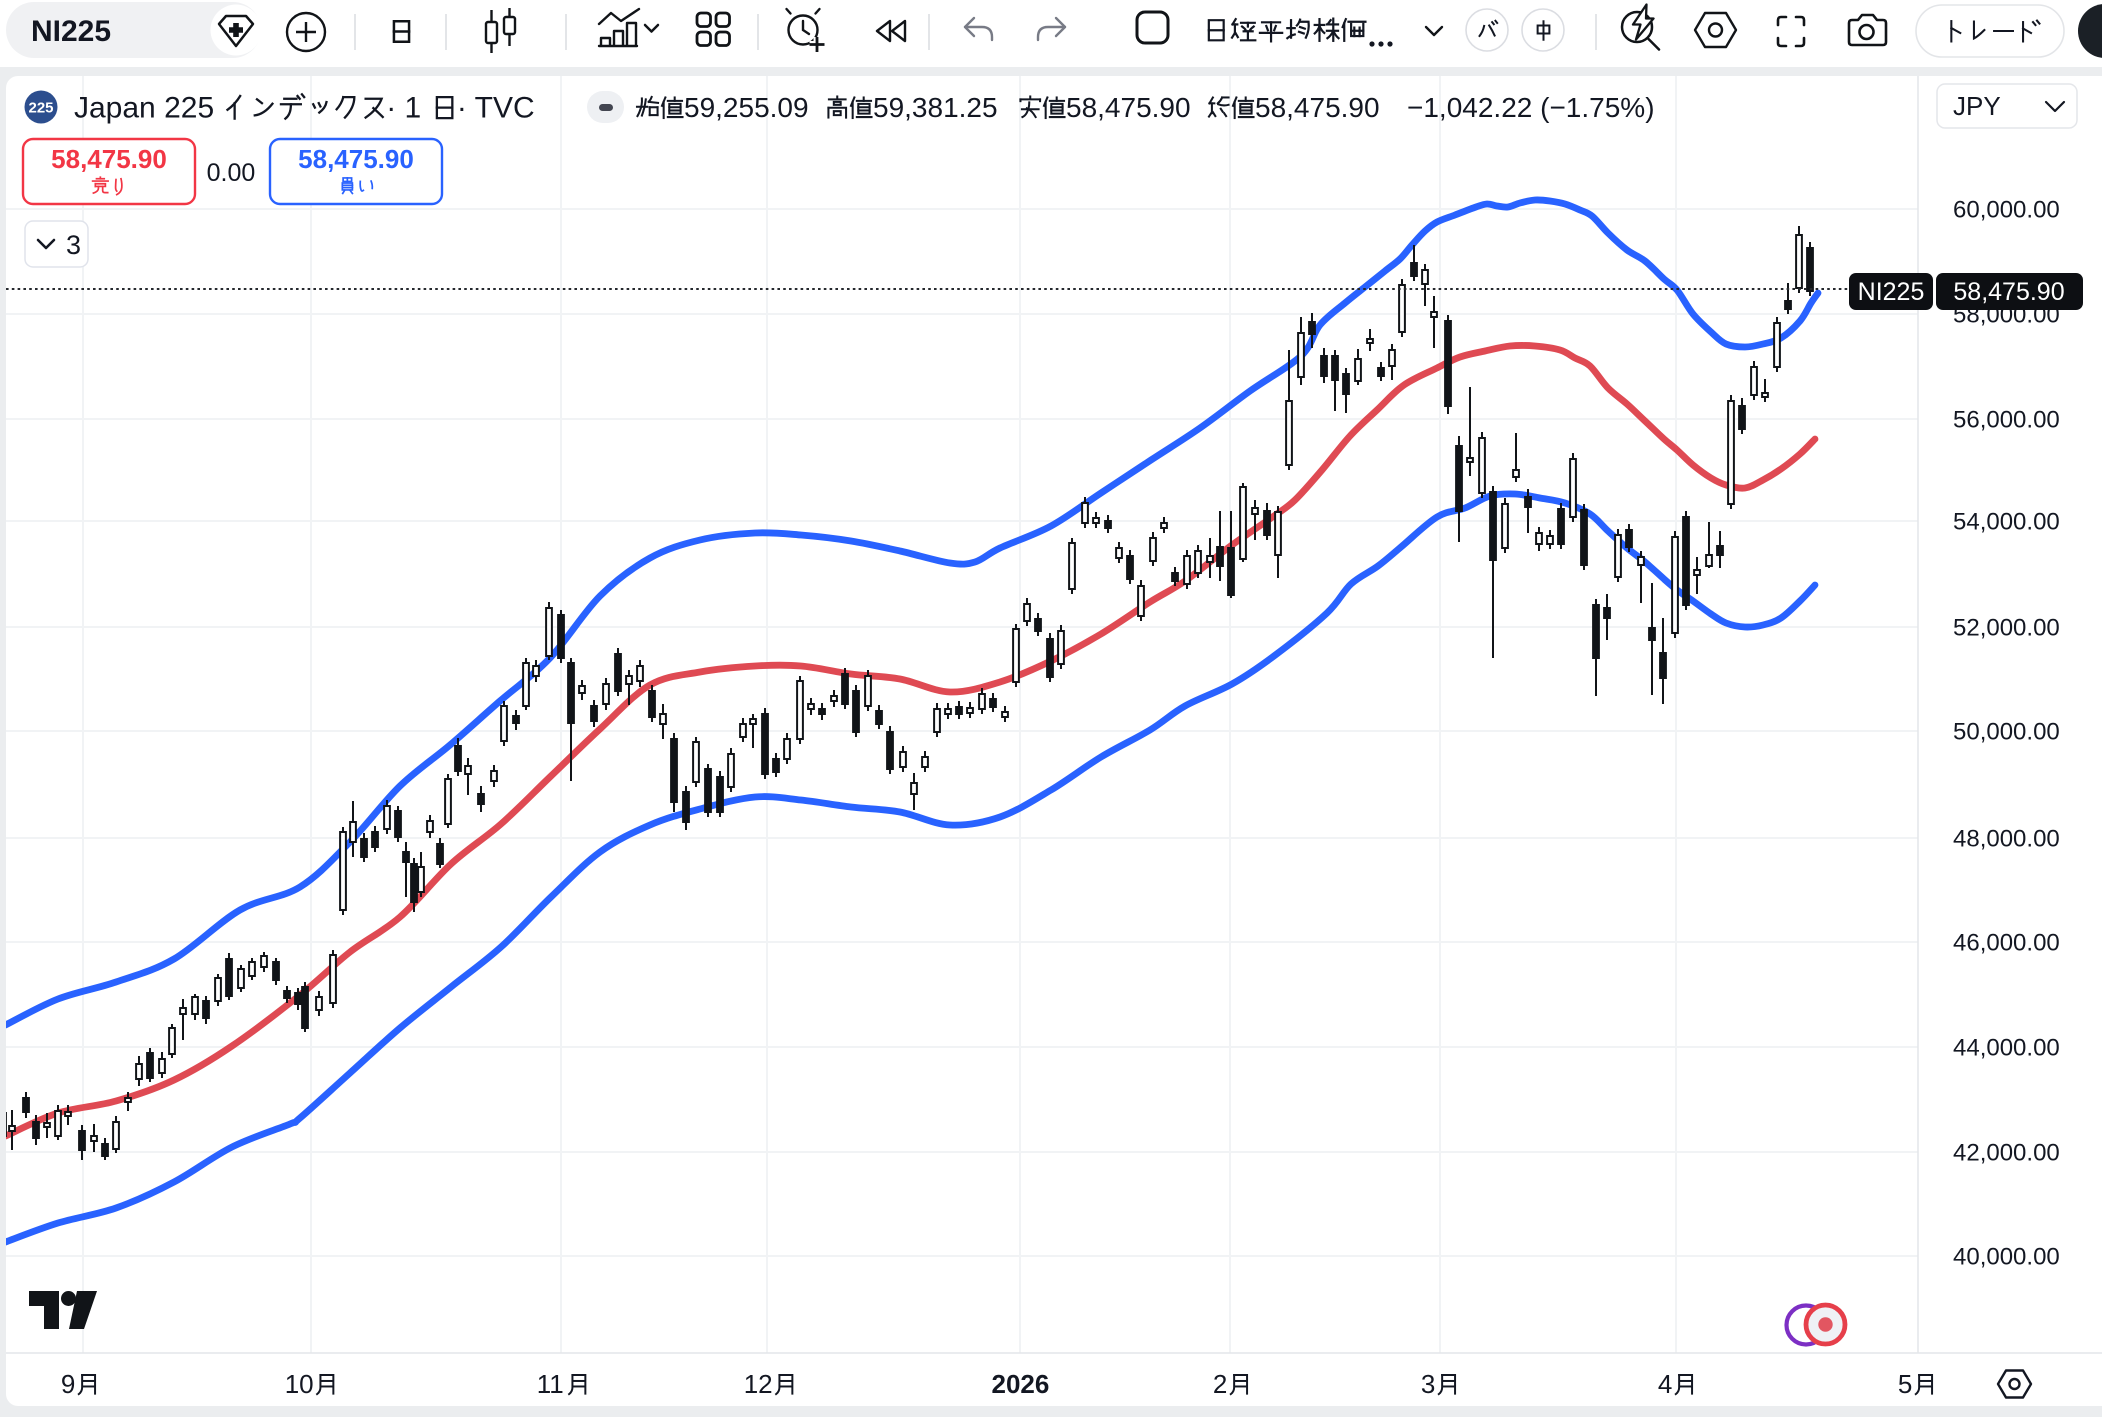  I want to click on svg-text: 52,000.00, so click(2006, 628).